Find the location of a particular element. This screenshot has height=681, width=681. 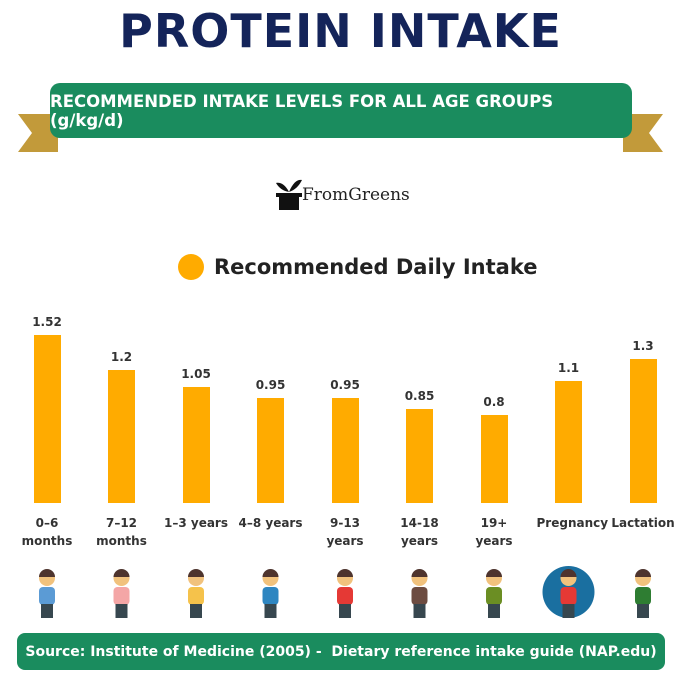

x-tick-label: 14-18 years is located at coordinates (419, 532).